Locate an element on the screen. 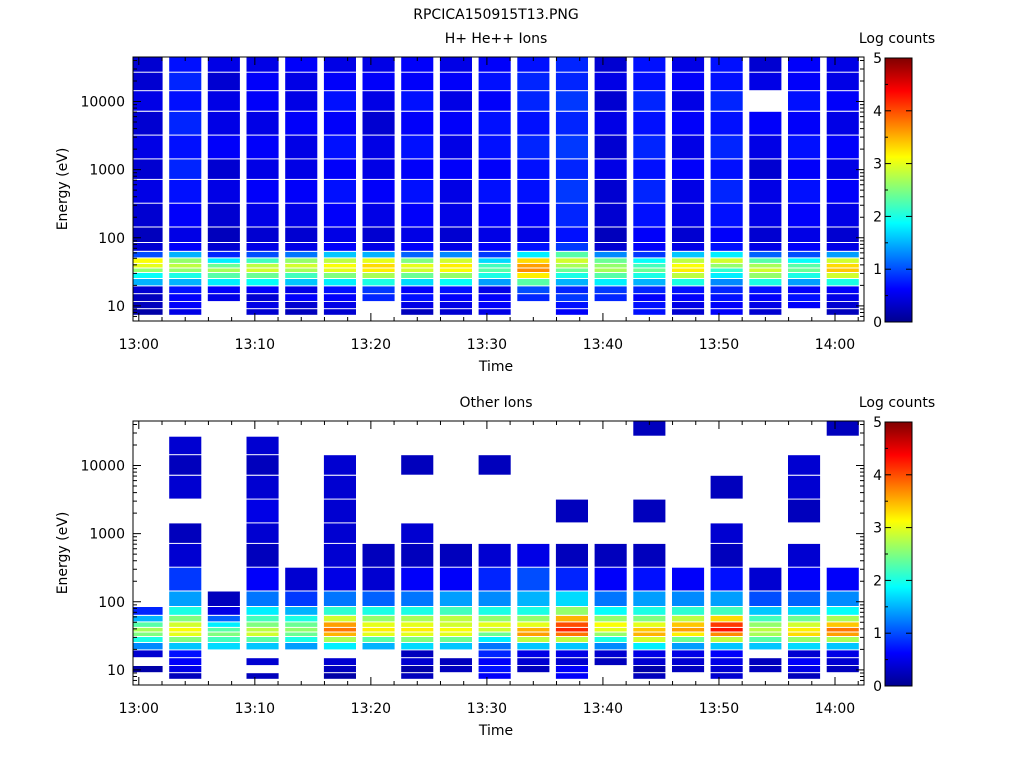  colorbar: 0 1 2 3 4 5 is located at coordinates (893, 191).